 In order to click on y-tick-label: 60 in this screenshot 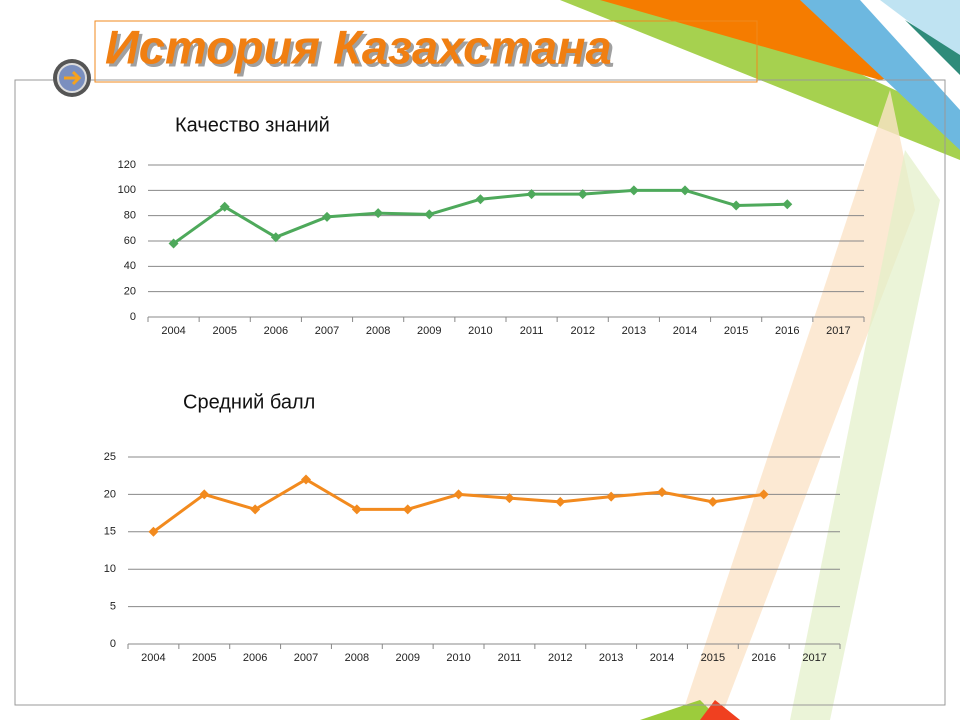, I will do `click(130, 241)`.